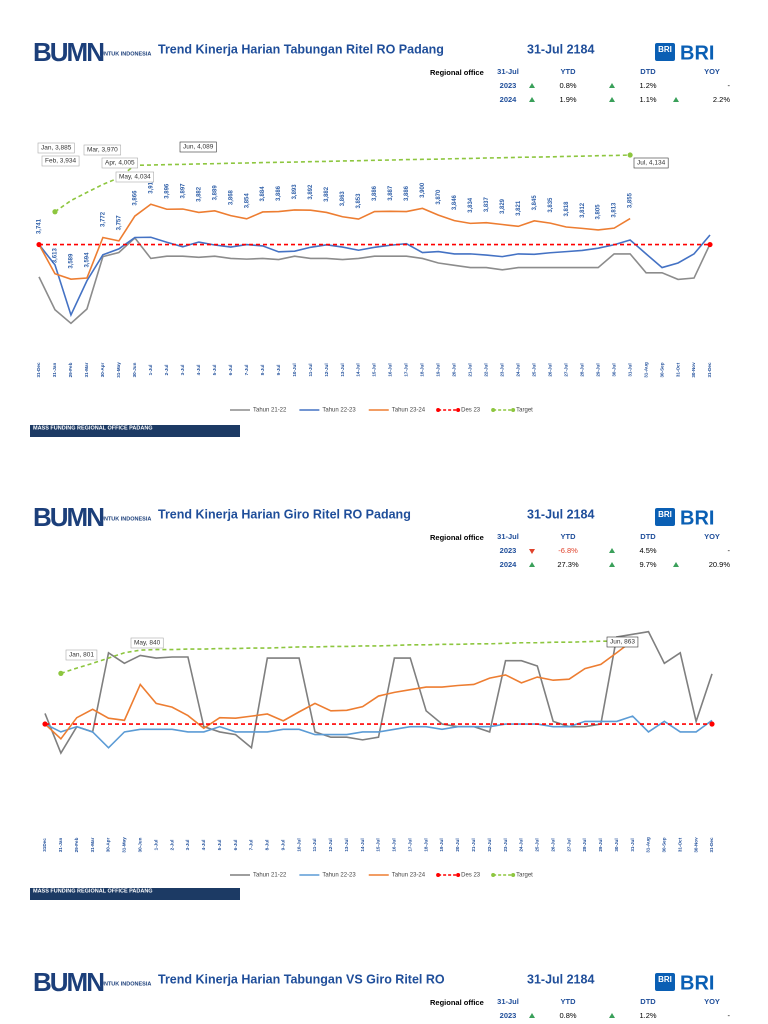 This screenshot has width=768, height=1024. I want to click on callout-text: Apr, 4,005, so click(120, 163).